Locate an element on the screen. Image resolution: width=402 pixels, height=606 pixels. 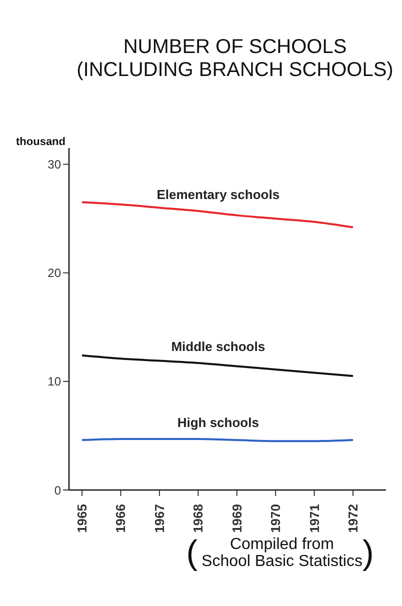
series-label: Middle schools is located at coordinates (218, 346).